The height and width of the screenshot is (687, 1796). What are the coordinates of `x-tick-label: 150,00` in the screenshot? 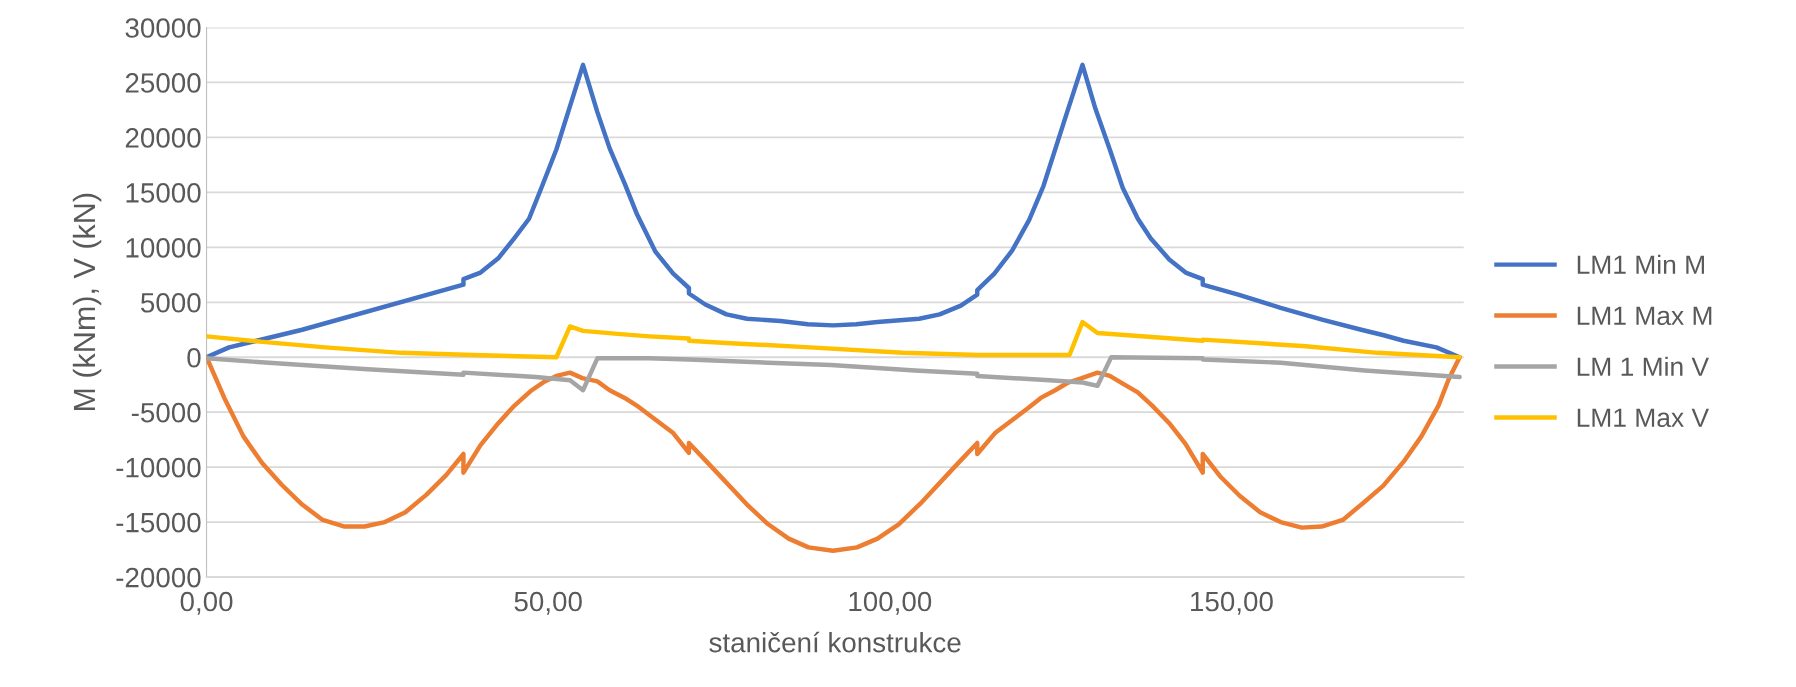 It's located at (1232, 603).